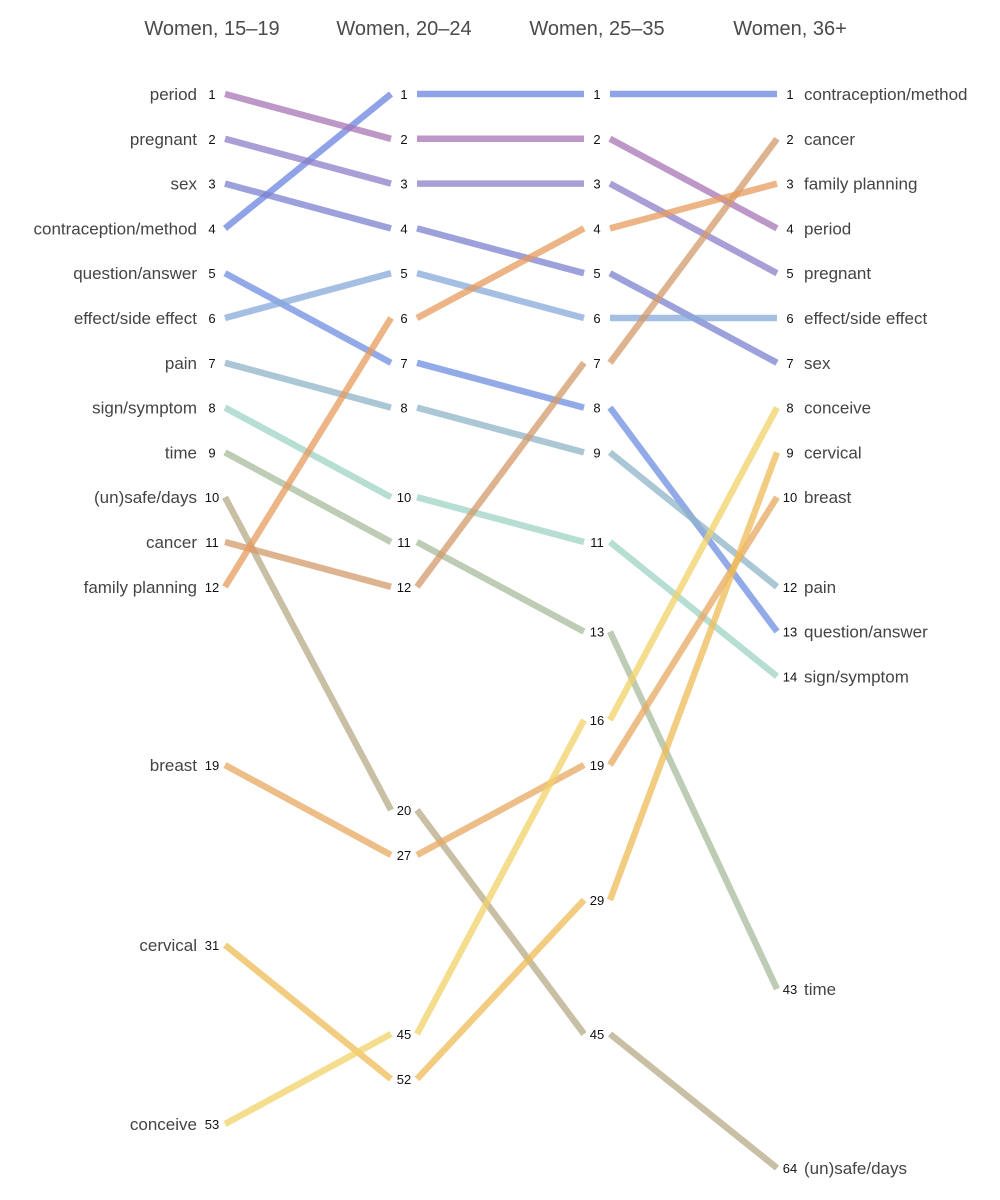  Describe the element at coordinates (404, 810) in the screenshot. I see `rank-label-un-safe-days-2: 20` at that location.